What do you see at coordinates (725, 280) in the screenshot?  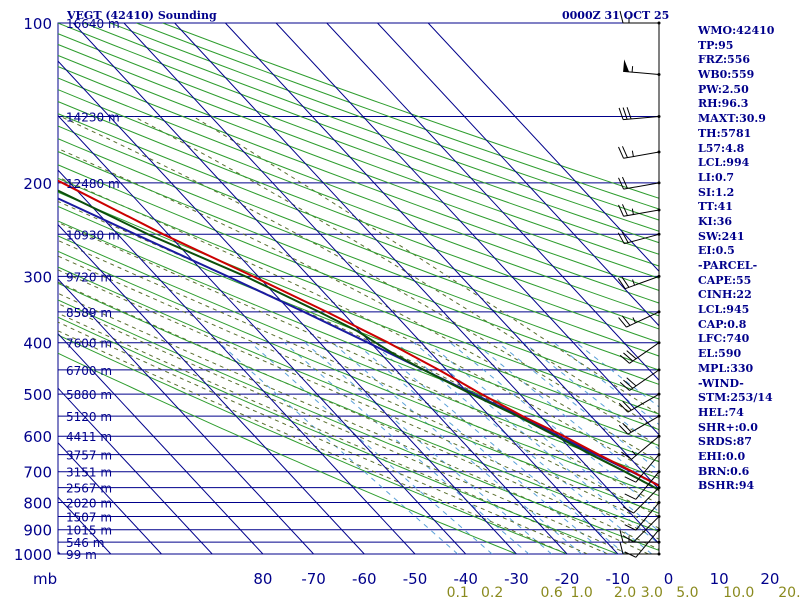 I see `index-item: CAPE:55` at bounding box center [725, 280].